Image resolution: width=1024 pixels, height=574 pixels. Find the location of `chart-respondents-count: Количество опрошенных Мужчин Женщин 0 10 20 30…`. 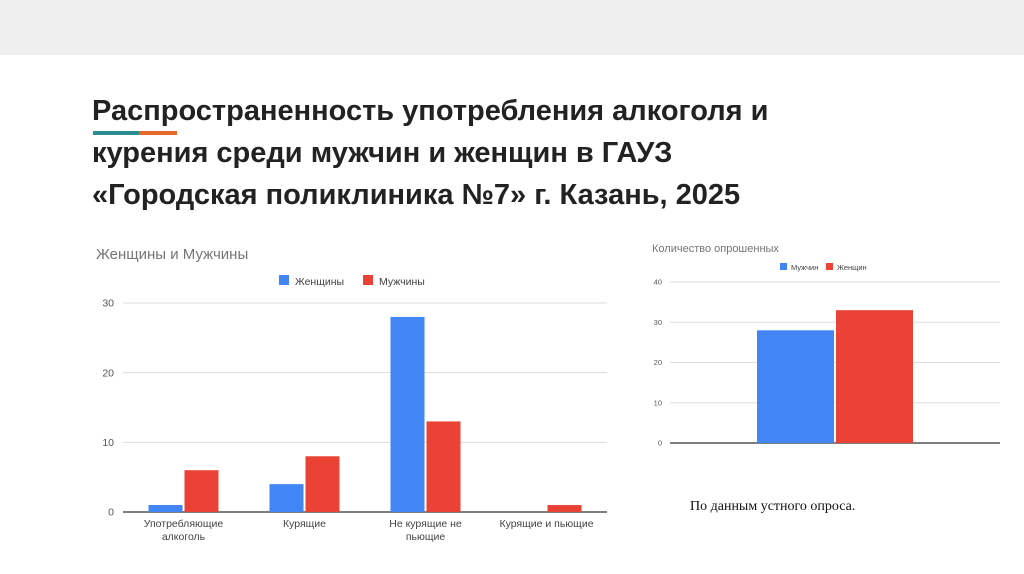

chart-respondents-count: Количество опрошенных Мужчин Женщин 0 10 20 30… is located at coordinates (826, 345).